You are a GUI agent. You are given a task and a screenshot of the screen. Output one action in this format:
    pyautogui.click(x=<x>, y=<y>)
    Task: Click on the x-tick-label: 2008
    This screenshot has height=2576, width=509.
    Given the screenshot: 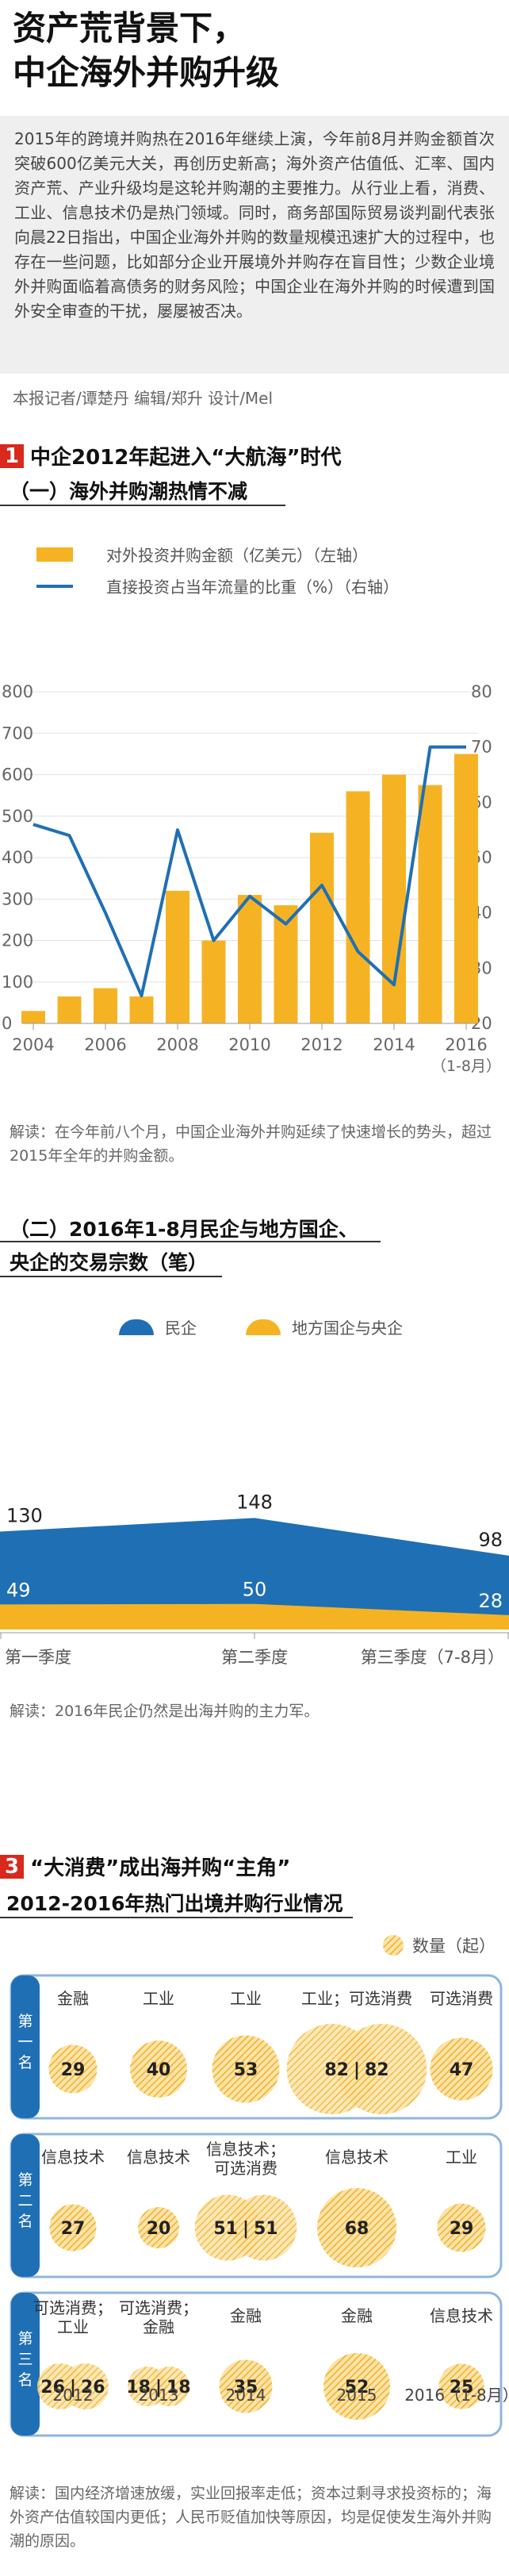 What is the action you would take?
    pyautogui.click(x=177, y=1044)
    